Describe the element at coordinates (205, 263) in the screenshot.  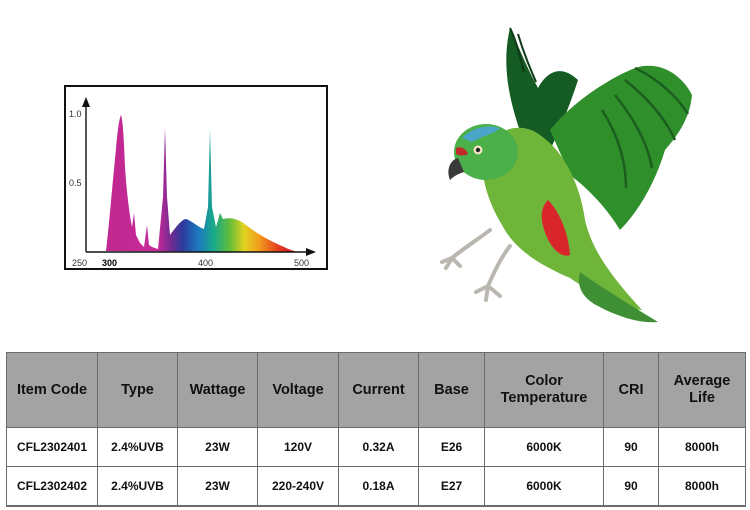
I see `x-tick-label: 400` at that location.